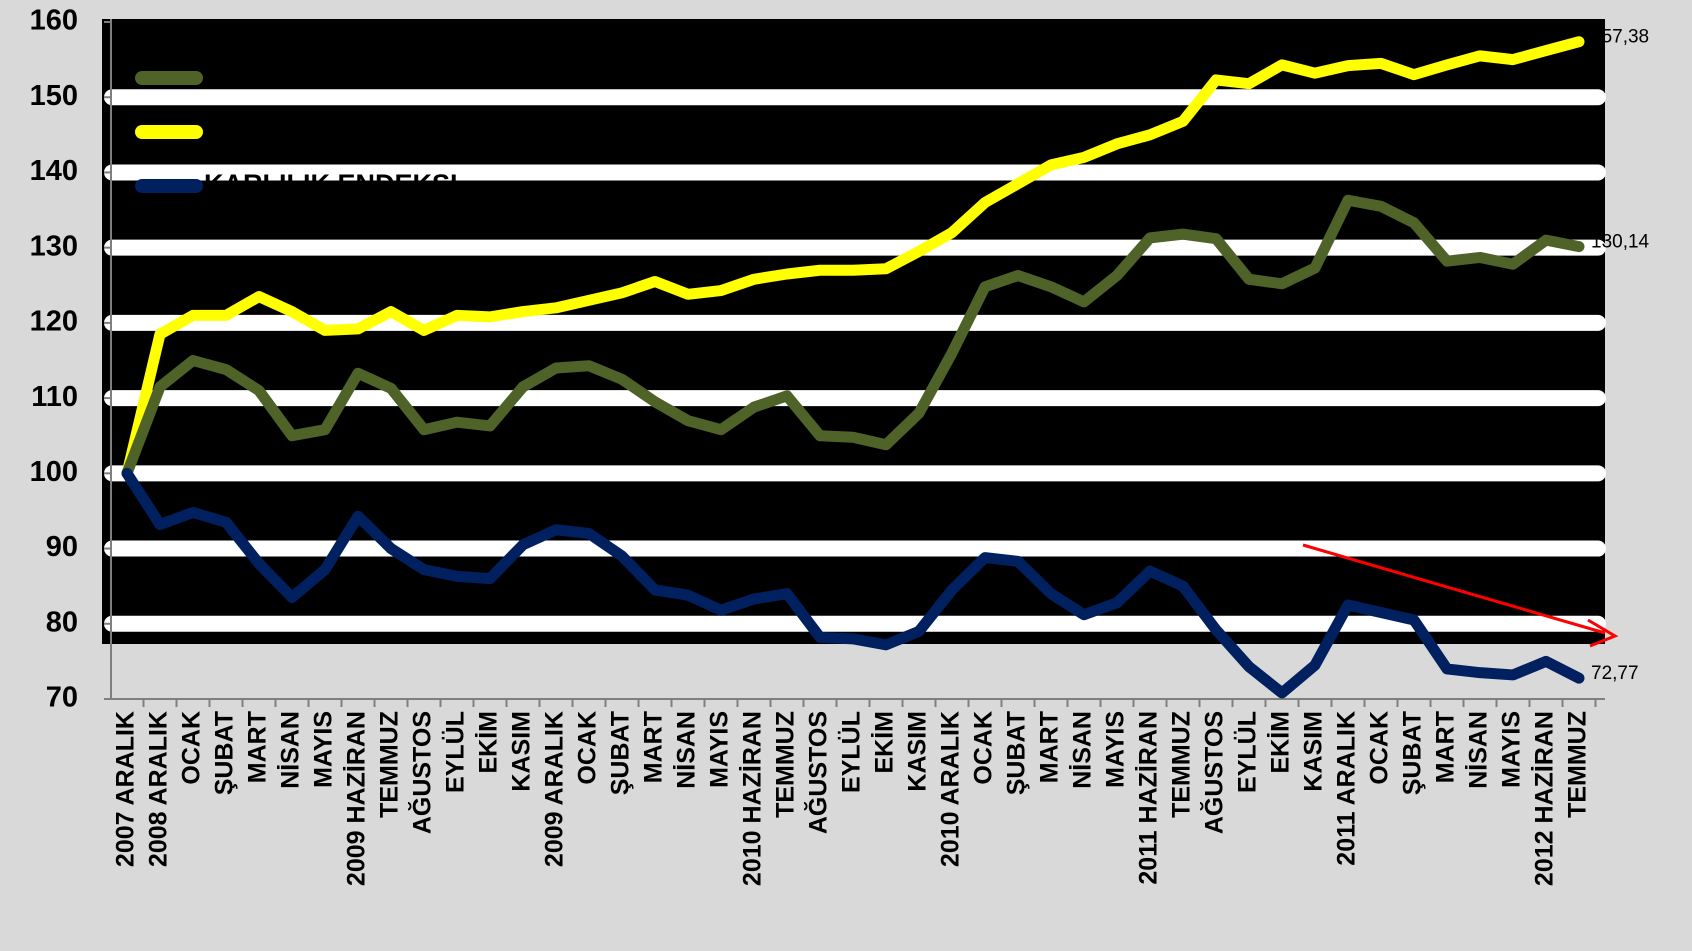 This screenshot has width=1692, height=951. Describe the element at coordinates (1149, 798) in the screenshot. I see `x-tick-label: 2011 HAZİRAN` at that location.